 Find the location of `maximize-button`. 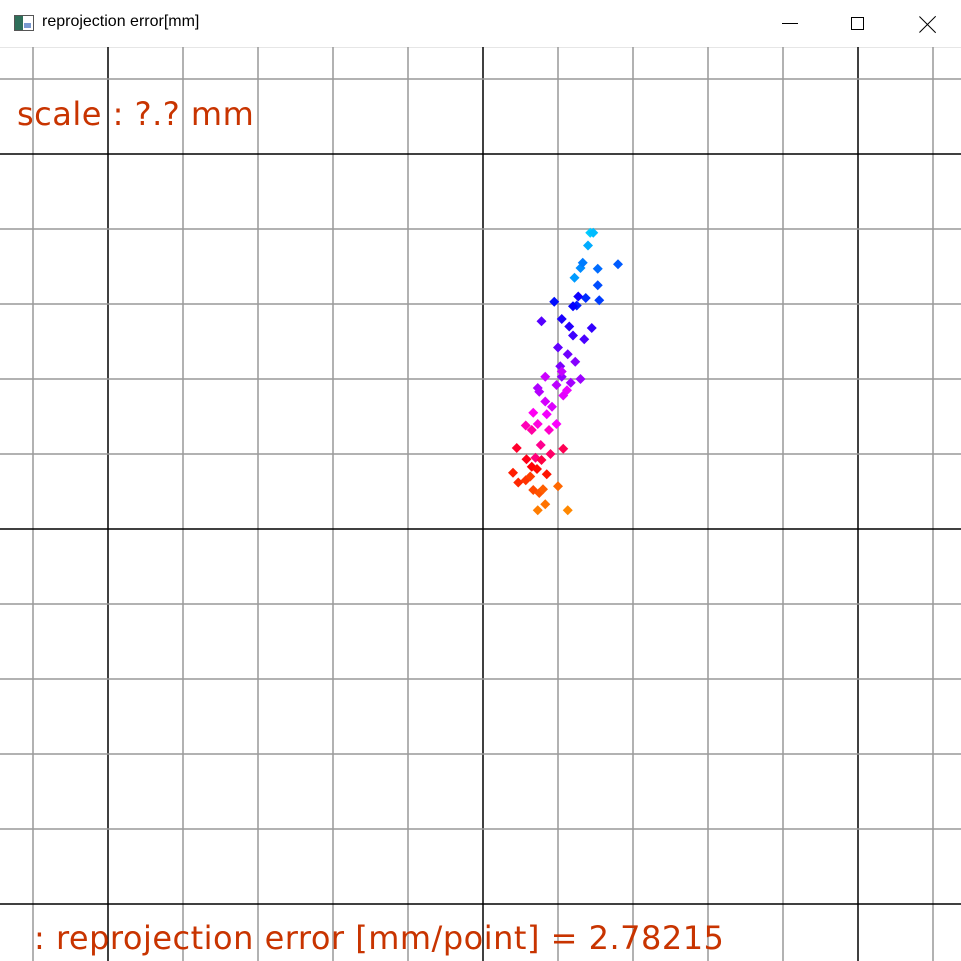

maximize-button is located at coordinates (857, 23).